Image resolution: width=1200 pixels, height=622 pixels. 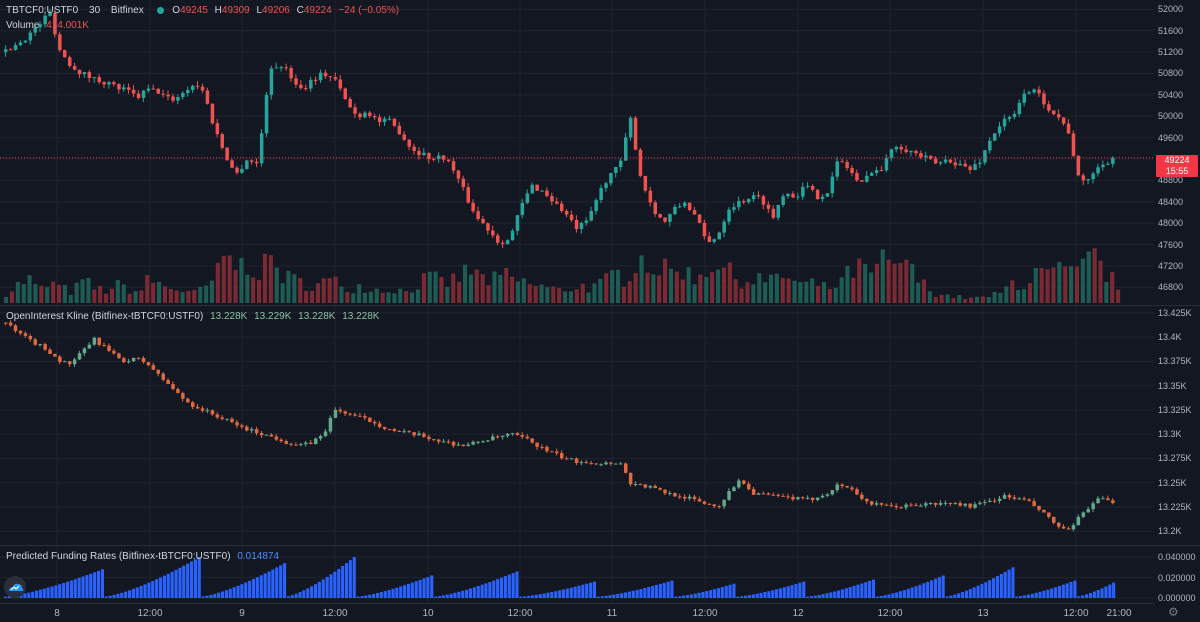 What do you see at coordinates (95, 10) in the screenshot?
I see `interval-label: 30` at bounding box center [95, 10].